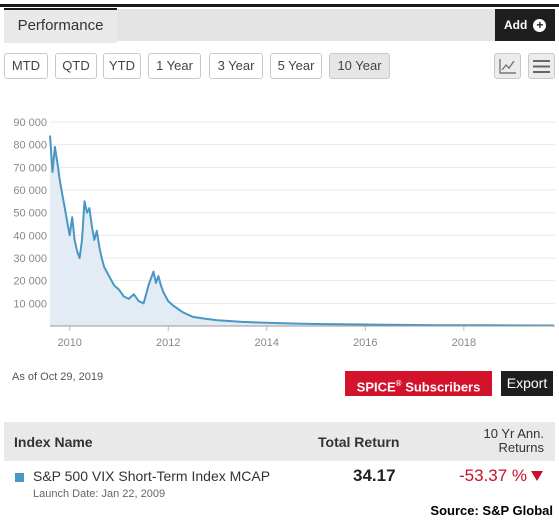  What do you see at coordinates (376, 387) in the screenshot?
I see `spice-label: SPICE` at bounding box center [376, 387].